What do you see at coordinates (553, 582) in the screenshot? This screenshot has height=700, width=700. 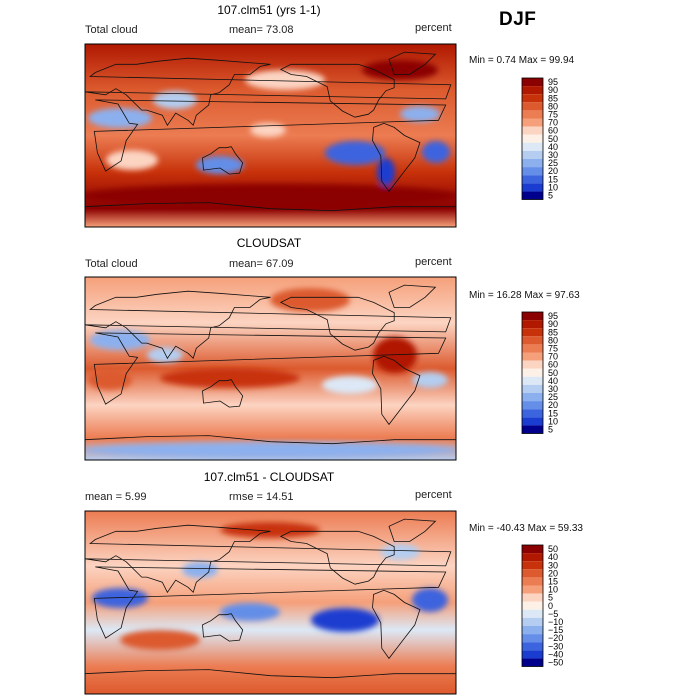 I see `colorbar-tick-label: 15` at bounding box center [553, 582].